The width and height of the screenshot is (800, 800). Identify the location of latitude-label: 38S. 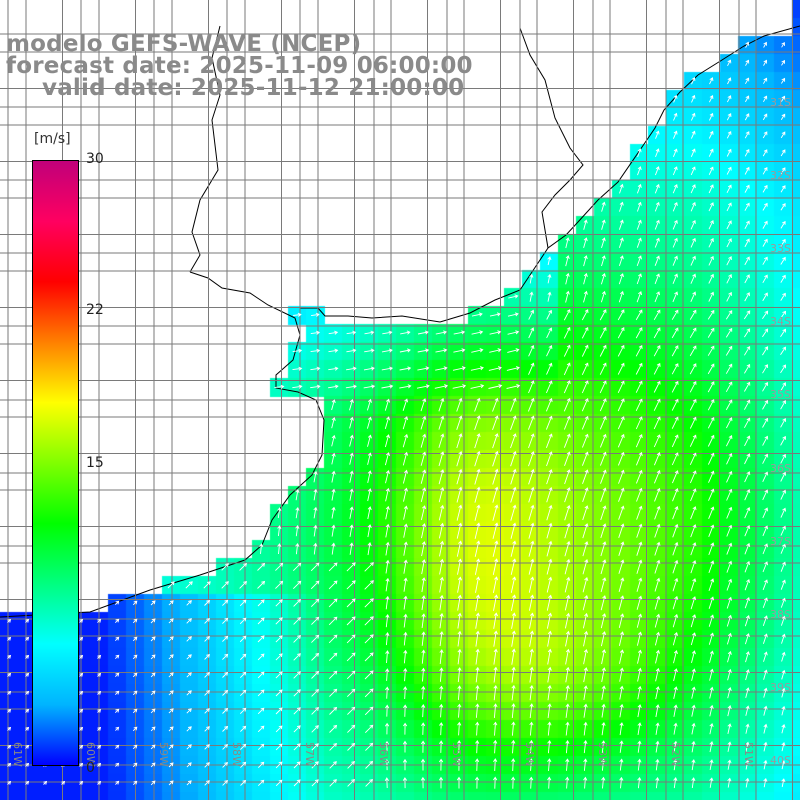
(780, 614).